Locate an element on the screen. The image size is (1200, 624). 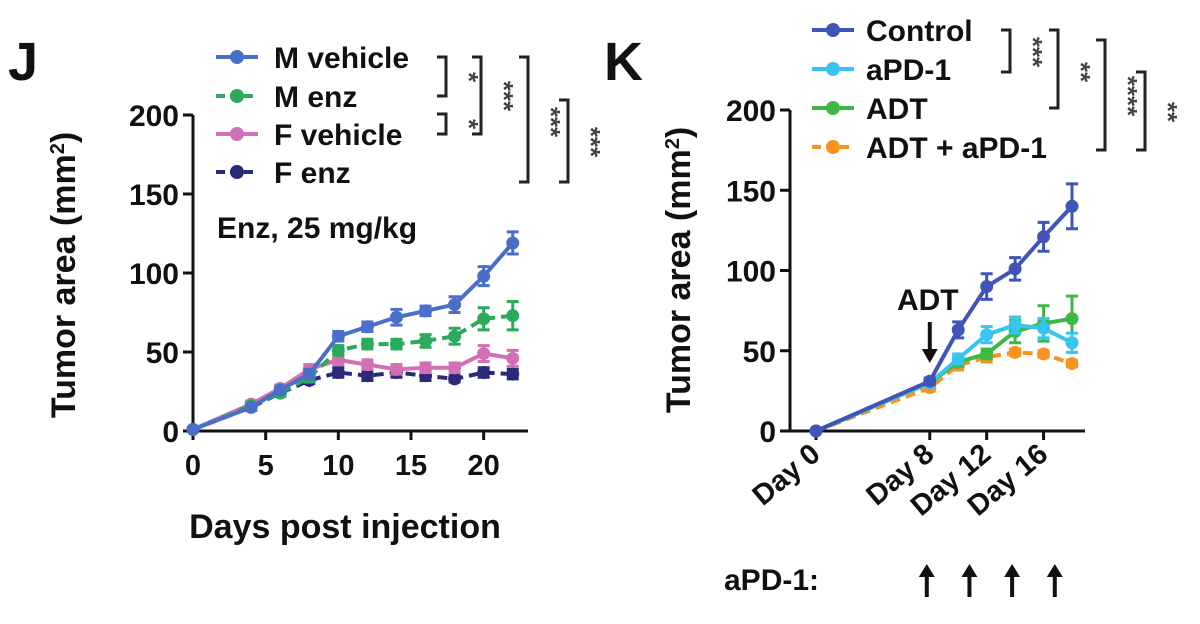
x-tick-label: 15 is located at coordinates (411, 466).